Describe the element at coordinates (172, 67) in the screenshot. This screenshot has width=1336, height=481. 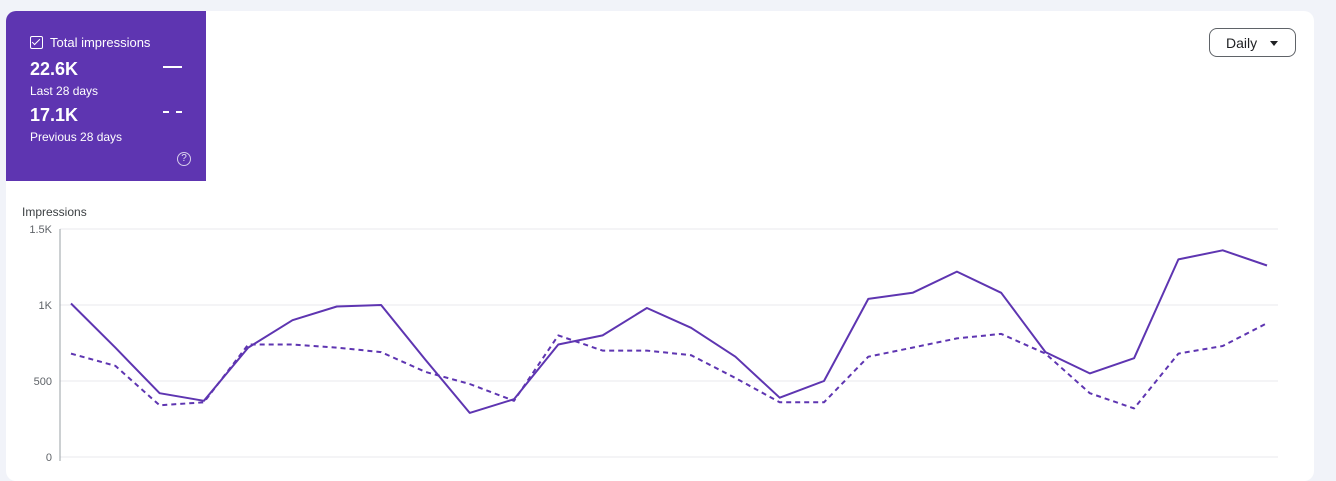
I see `solid-line-legend-icon` at that location.